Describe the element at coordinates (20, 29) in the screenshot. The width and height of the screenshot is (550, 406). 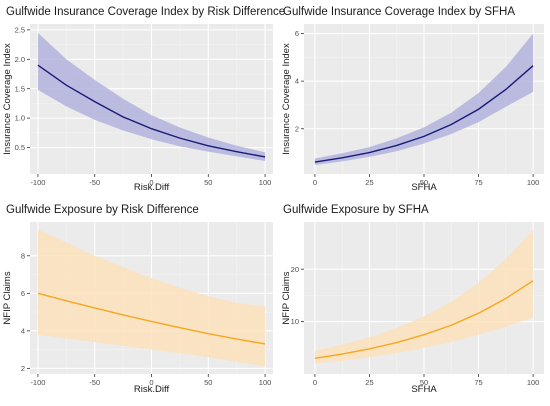
I see `y-tick-label: 2.5` at that location.